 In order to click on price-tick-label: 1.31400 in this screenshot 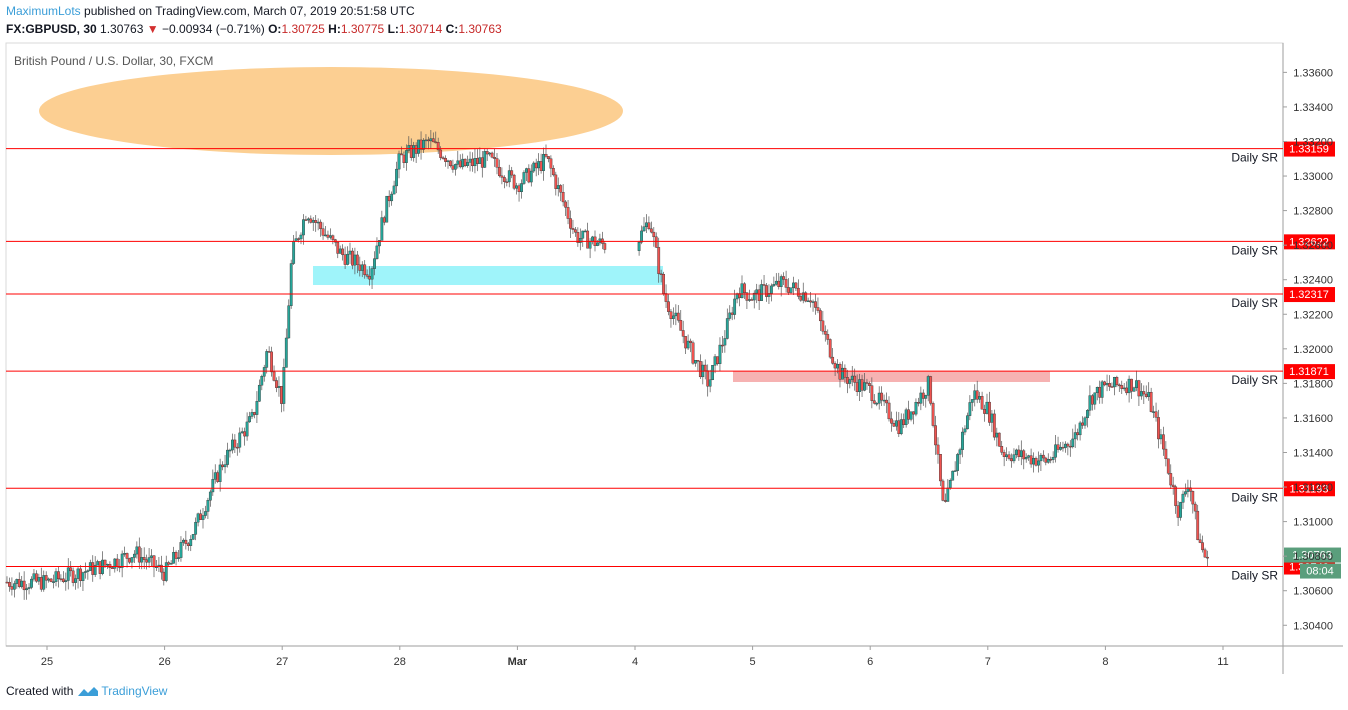, I will do `click(1313, 453)`.